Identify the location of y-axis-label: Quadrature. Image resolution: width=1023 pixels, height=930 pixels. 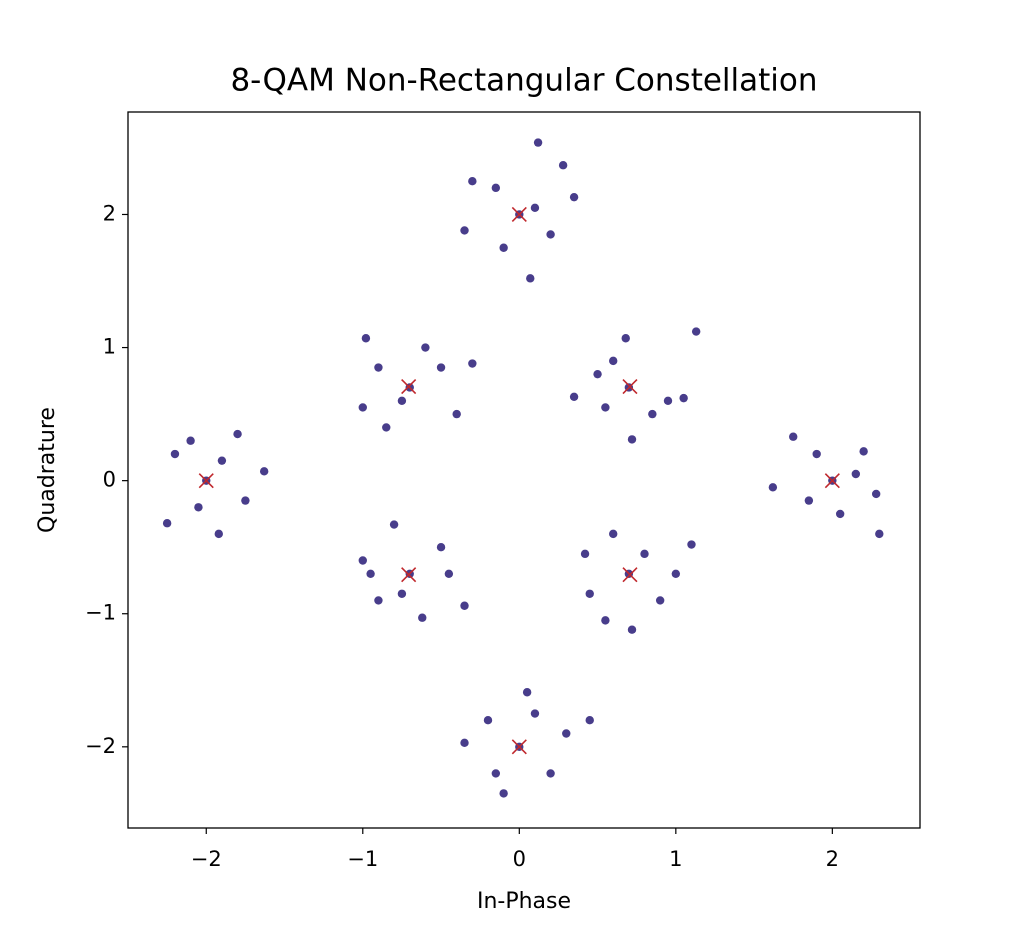
(47, 470).